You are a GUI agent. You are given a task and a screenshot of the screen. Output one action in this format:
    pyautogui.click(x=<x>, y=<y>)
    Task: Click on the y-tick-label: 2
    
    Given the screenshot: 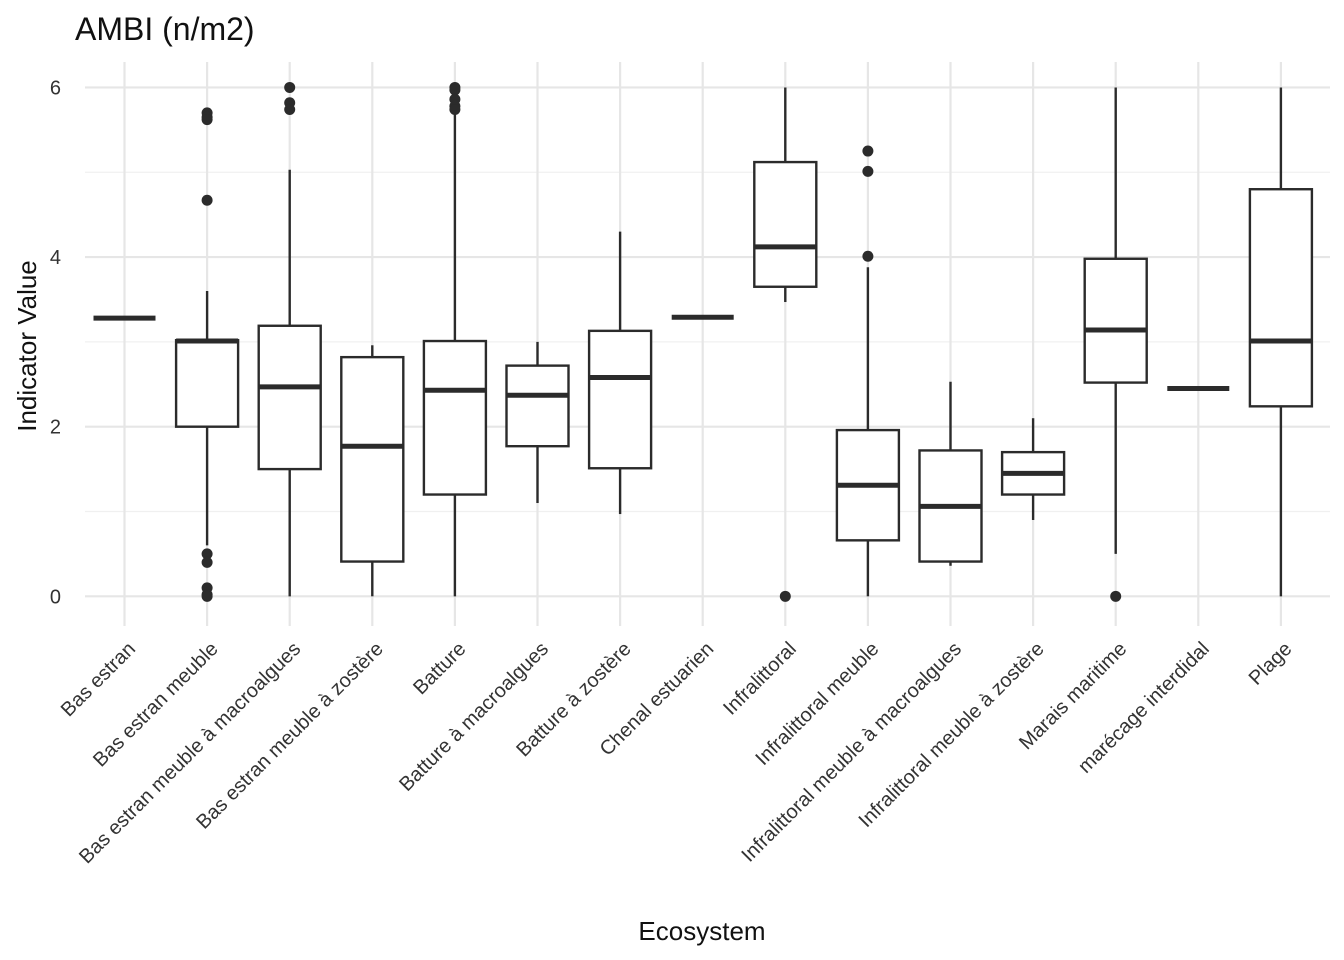 What is the action you would take?
    pyautogui.click(x=55, y=428)
    